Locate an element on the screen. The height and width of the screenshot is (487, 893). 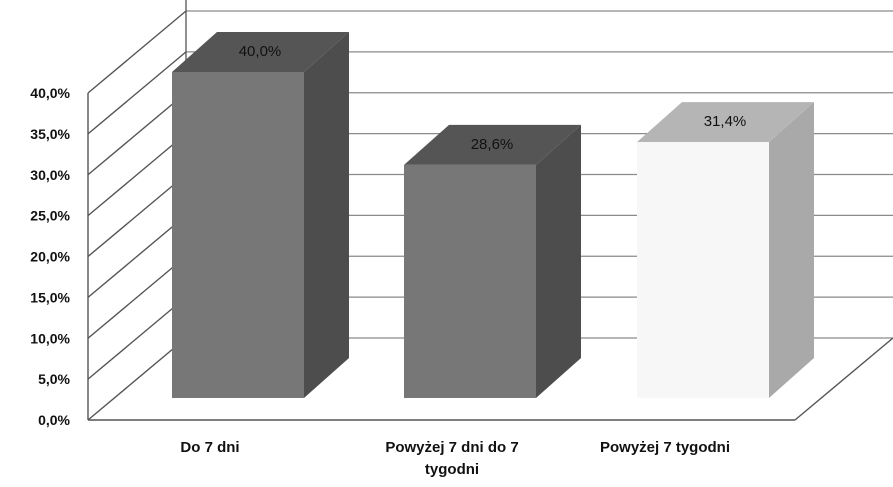
x-category-label: Powyżej 7 dni do 7 is located at coordinates (451, 447).